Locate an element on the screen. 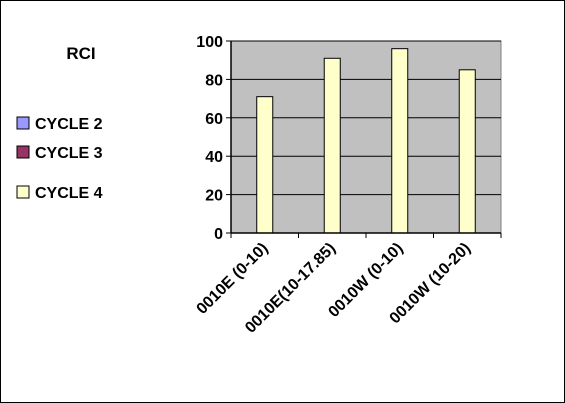  y-tick-label: 80 is located at coordinates (214, 80).